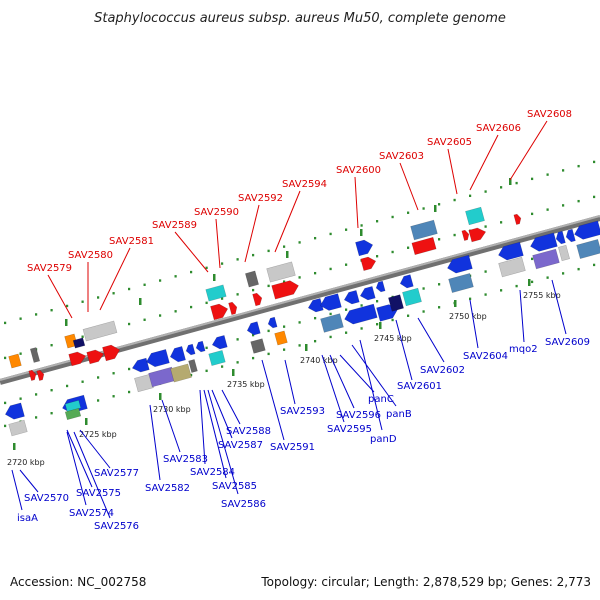  What do you see at coordinates (260, 198) in the screenshot?
I see `gene-label: SAV2592` at bounding box center [260, 198].